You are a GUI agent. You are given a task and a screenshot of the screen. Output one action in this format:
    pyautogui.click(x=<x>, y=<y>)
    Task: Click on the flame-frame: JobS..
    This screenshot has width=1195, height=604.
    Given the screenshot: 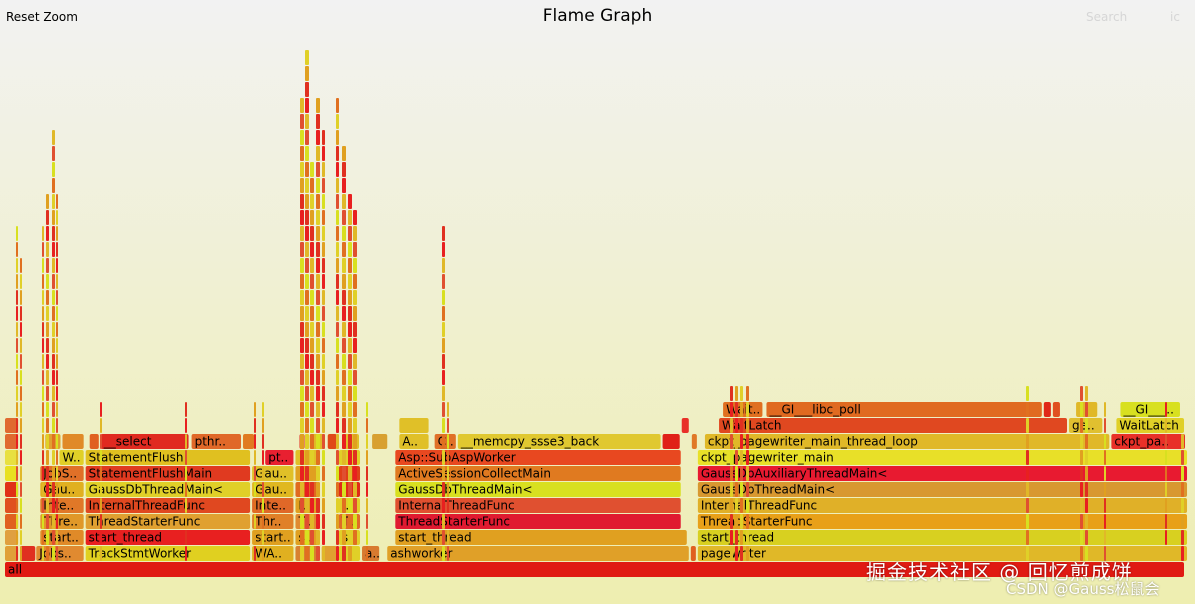 What is the action you would take?
    pyautogui.click(x=62, y=473)
    